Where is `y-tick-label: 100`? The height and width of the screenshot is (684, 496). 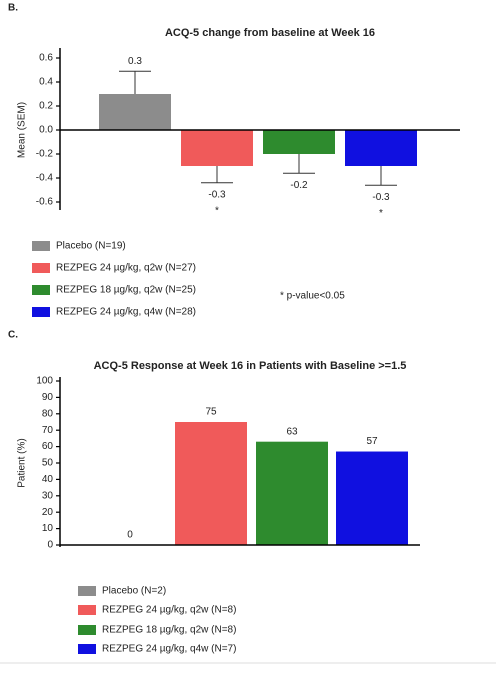 y-tick-label: 100 is located at coordinates (44, 381).